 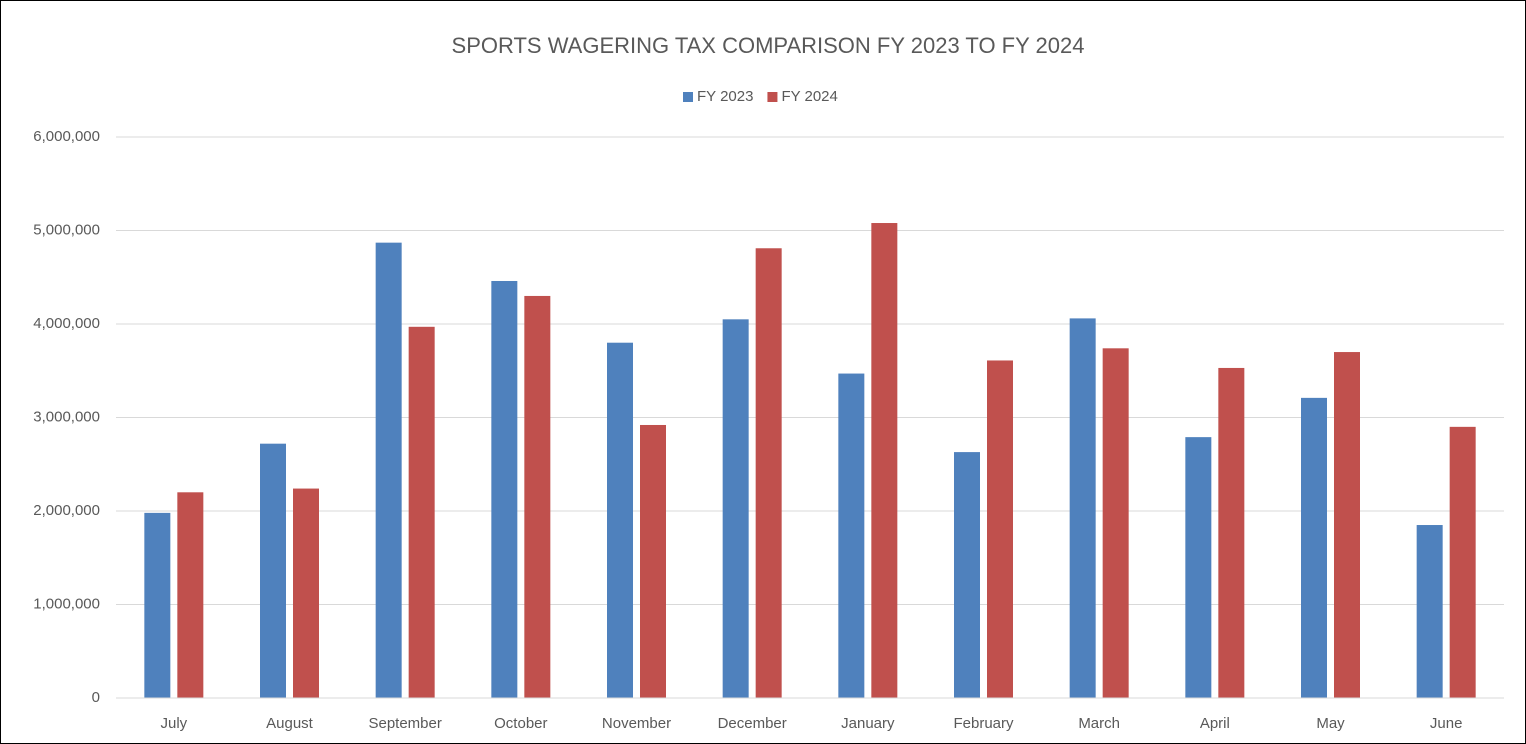 What do you see at coordinates (725, 96) in the screenshot?
I see `legend-label: FY 2023` at bounding box center [725, 96].